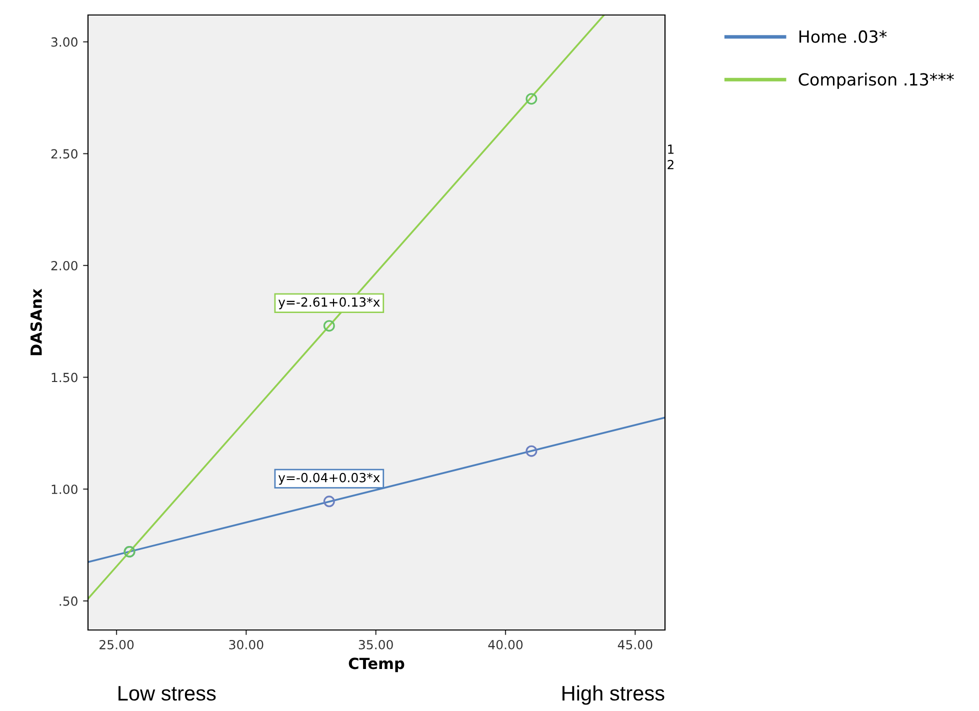  Describe the element at coordinates (375, 645) in the screenshot. I see `x-tick-label: 35.00` at that location.